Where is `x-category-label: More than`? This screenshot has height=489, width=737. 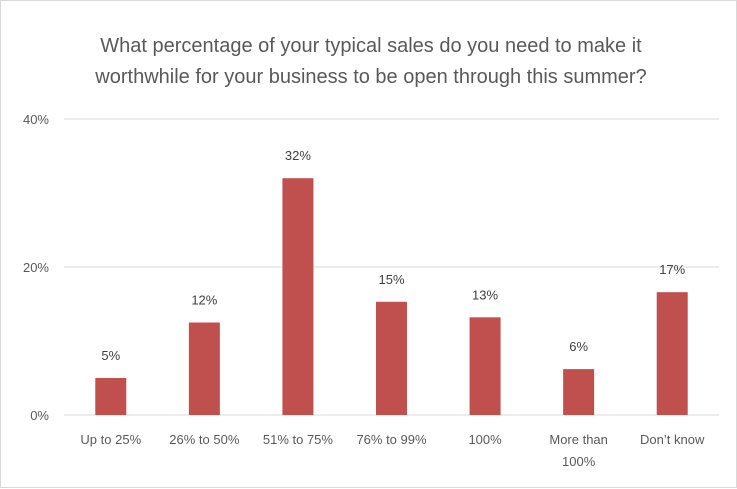
x-category-label: More than is located at coordinates (578, 439).